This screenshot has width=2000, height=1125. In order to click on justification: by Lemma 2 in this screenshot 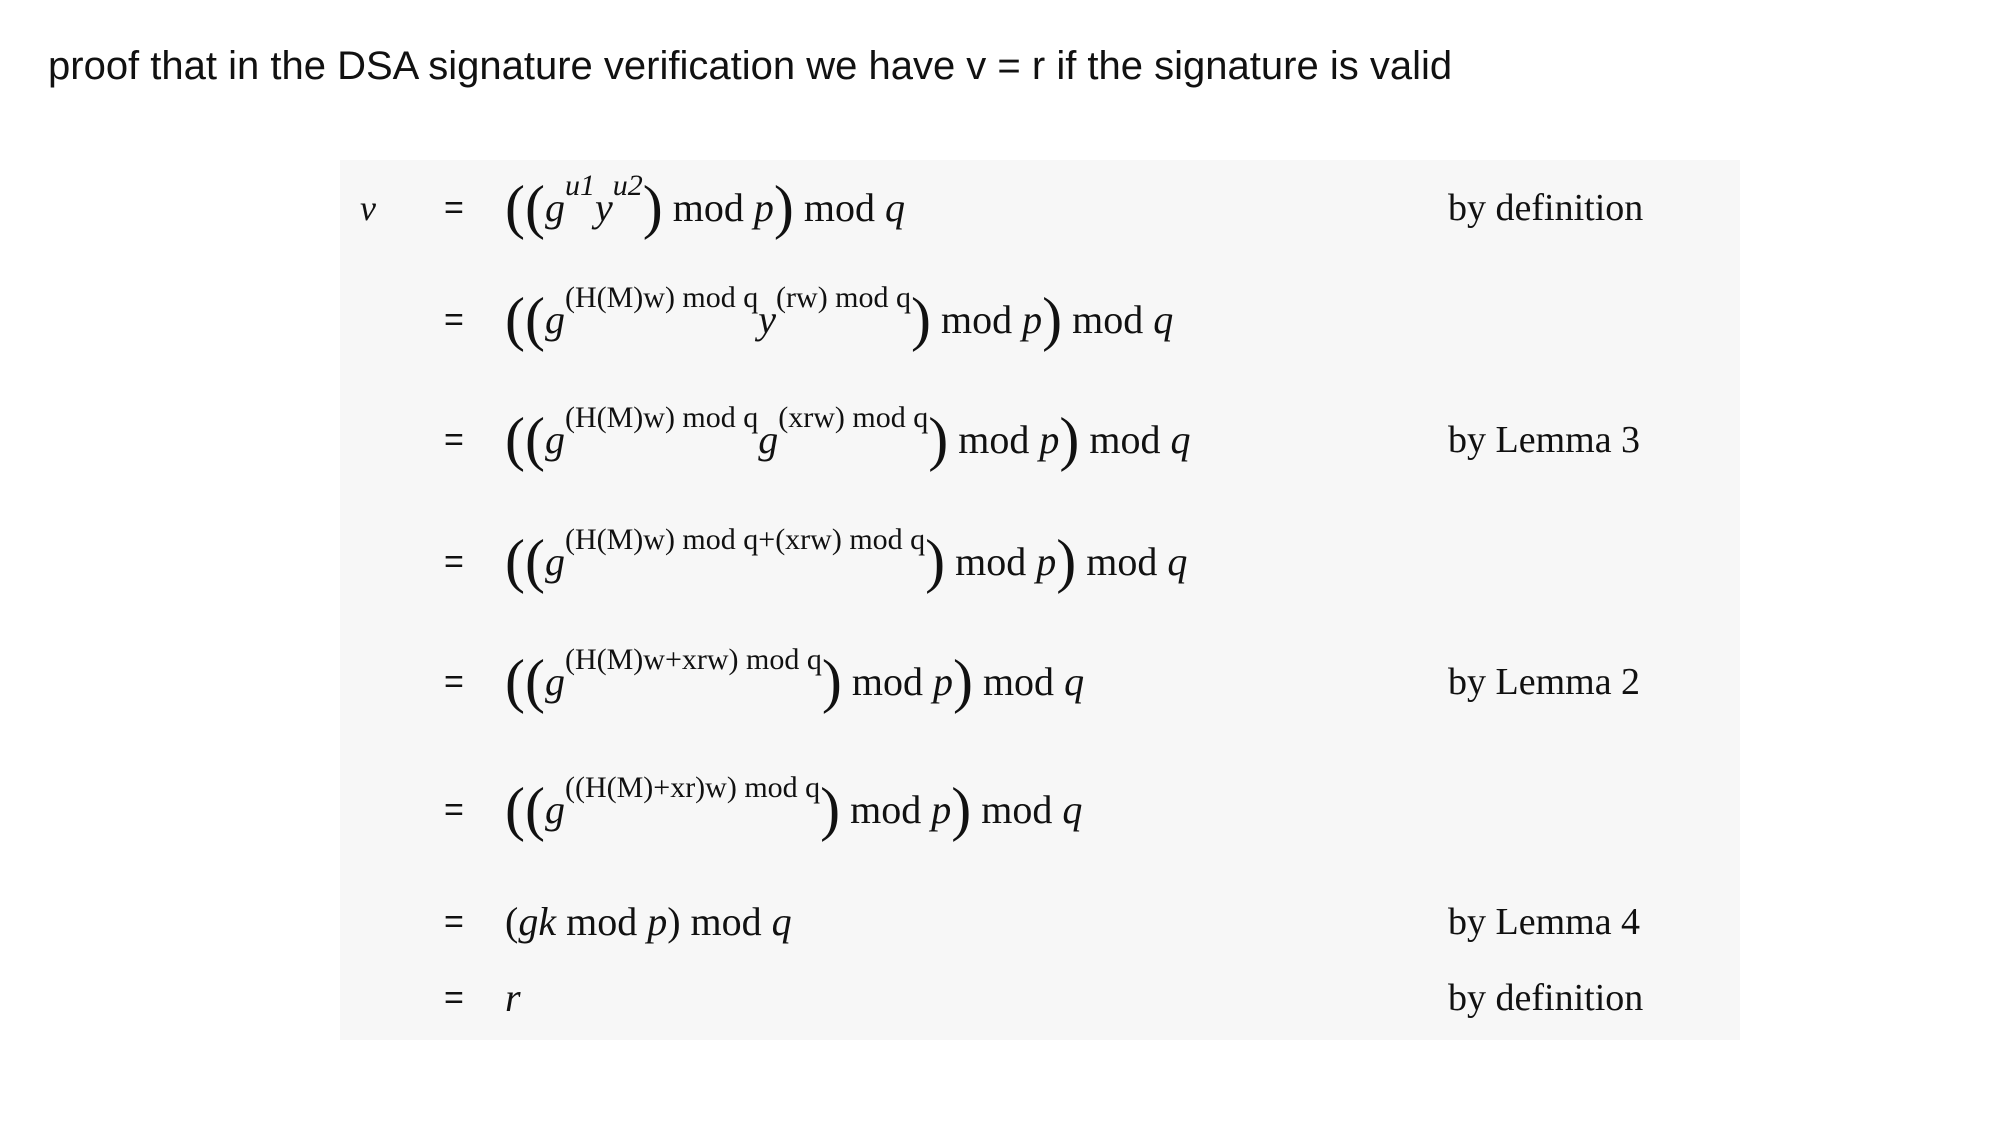, I will do `click(1544, 682)`.